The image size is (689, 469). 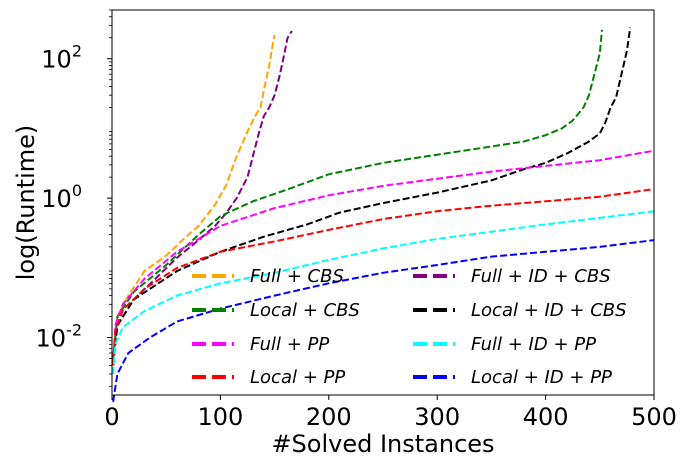 I want to click on legend-label: Local + PP, so click(x=297, y=377).